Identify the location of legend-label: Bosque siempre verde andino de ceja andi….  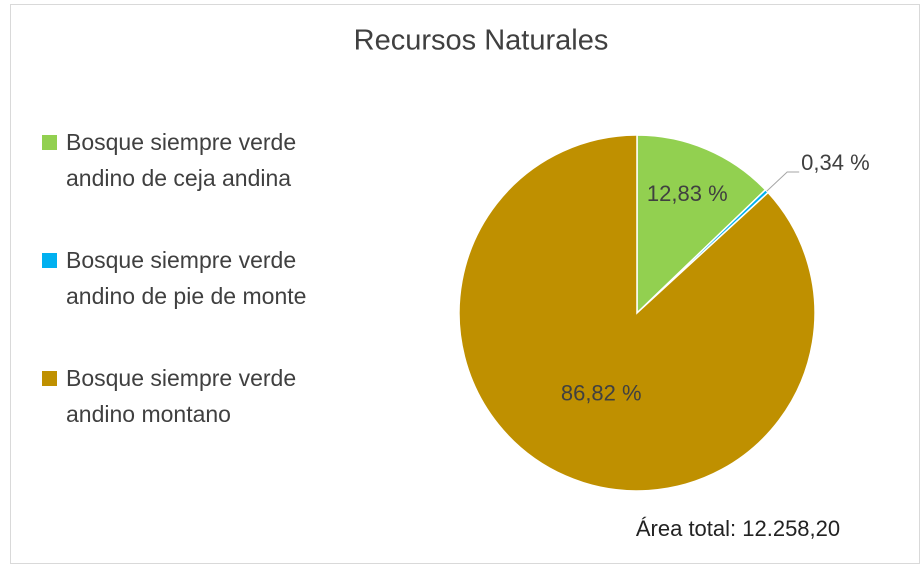
(181, 160).